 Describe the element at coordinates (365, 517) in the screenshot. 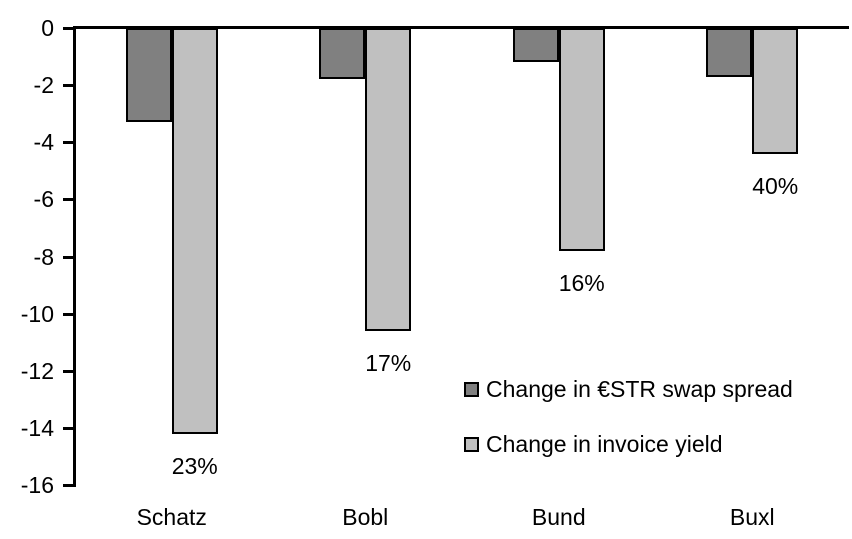

I see `x-axis-label-bobl: Bobl` at that location.